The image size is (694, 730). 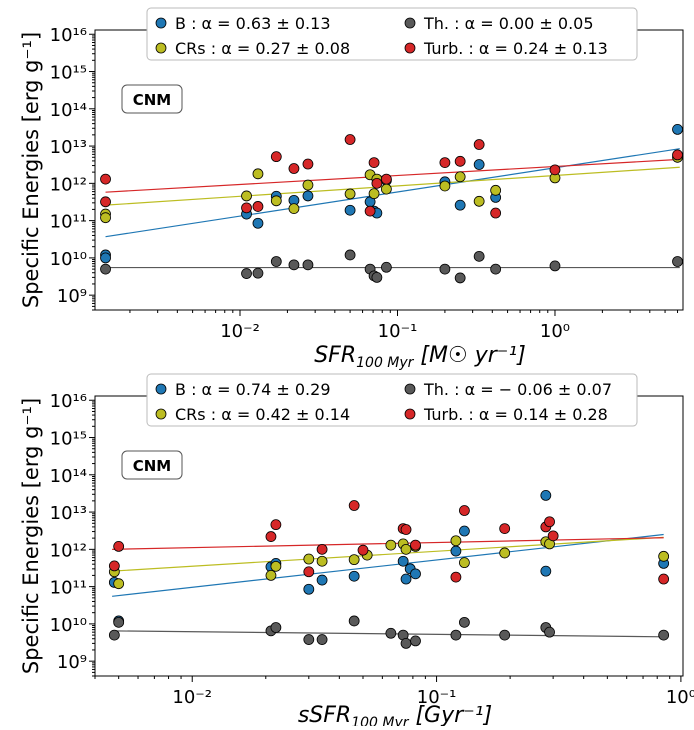 I want to click on x-tick-label: 10⁻¹, so click(x=437, y=697).